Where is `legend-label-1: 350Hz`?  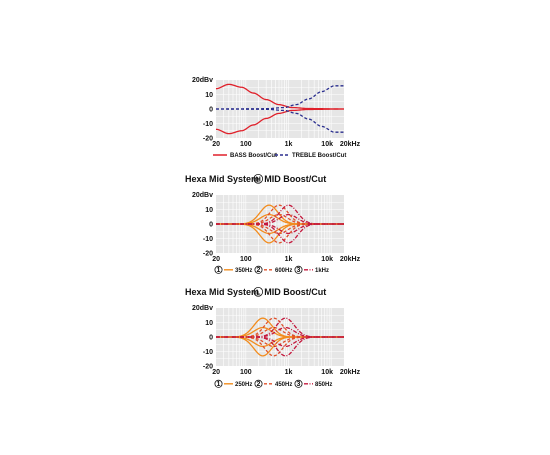 legend-label-1: 350Hz is located at coordinates (243, 271).